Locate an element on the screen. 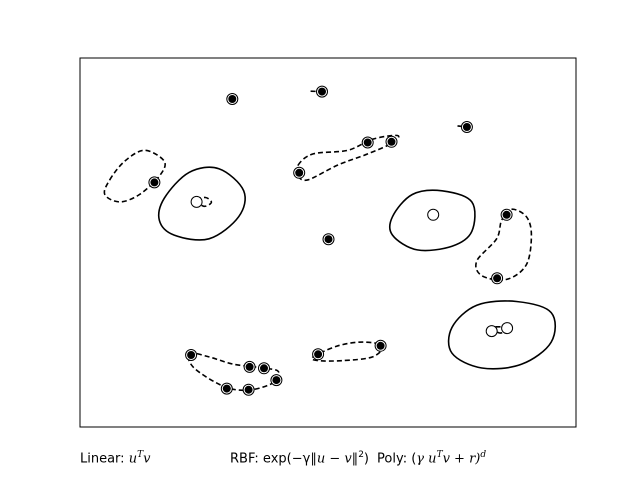  caption-linear: Linear: uTv is located at coordinates (115, 458).